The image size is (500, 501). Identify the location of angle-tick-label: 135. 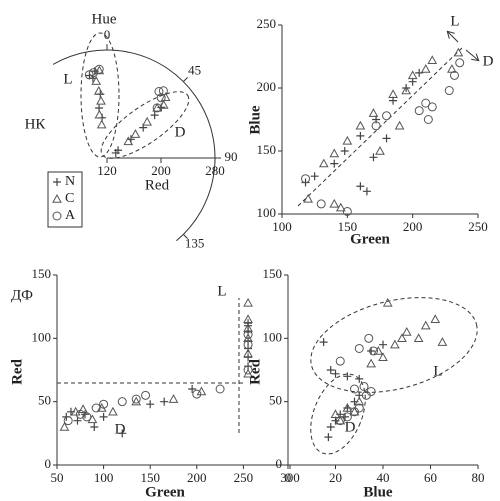
(195, 242).